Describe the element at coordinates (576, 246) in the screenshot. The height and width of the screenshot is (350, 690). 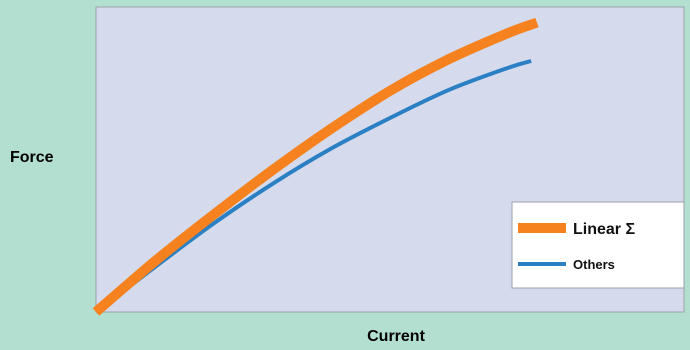
I see `legend-items: Linear Σ Others` at that location.